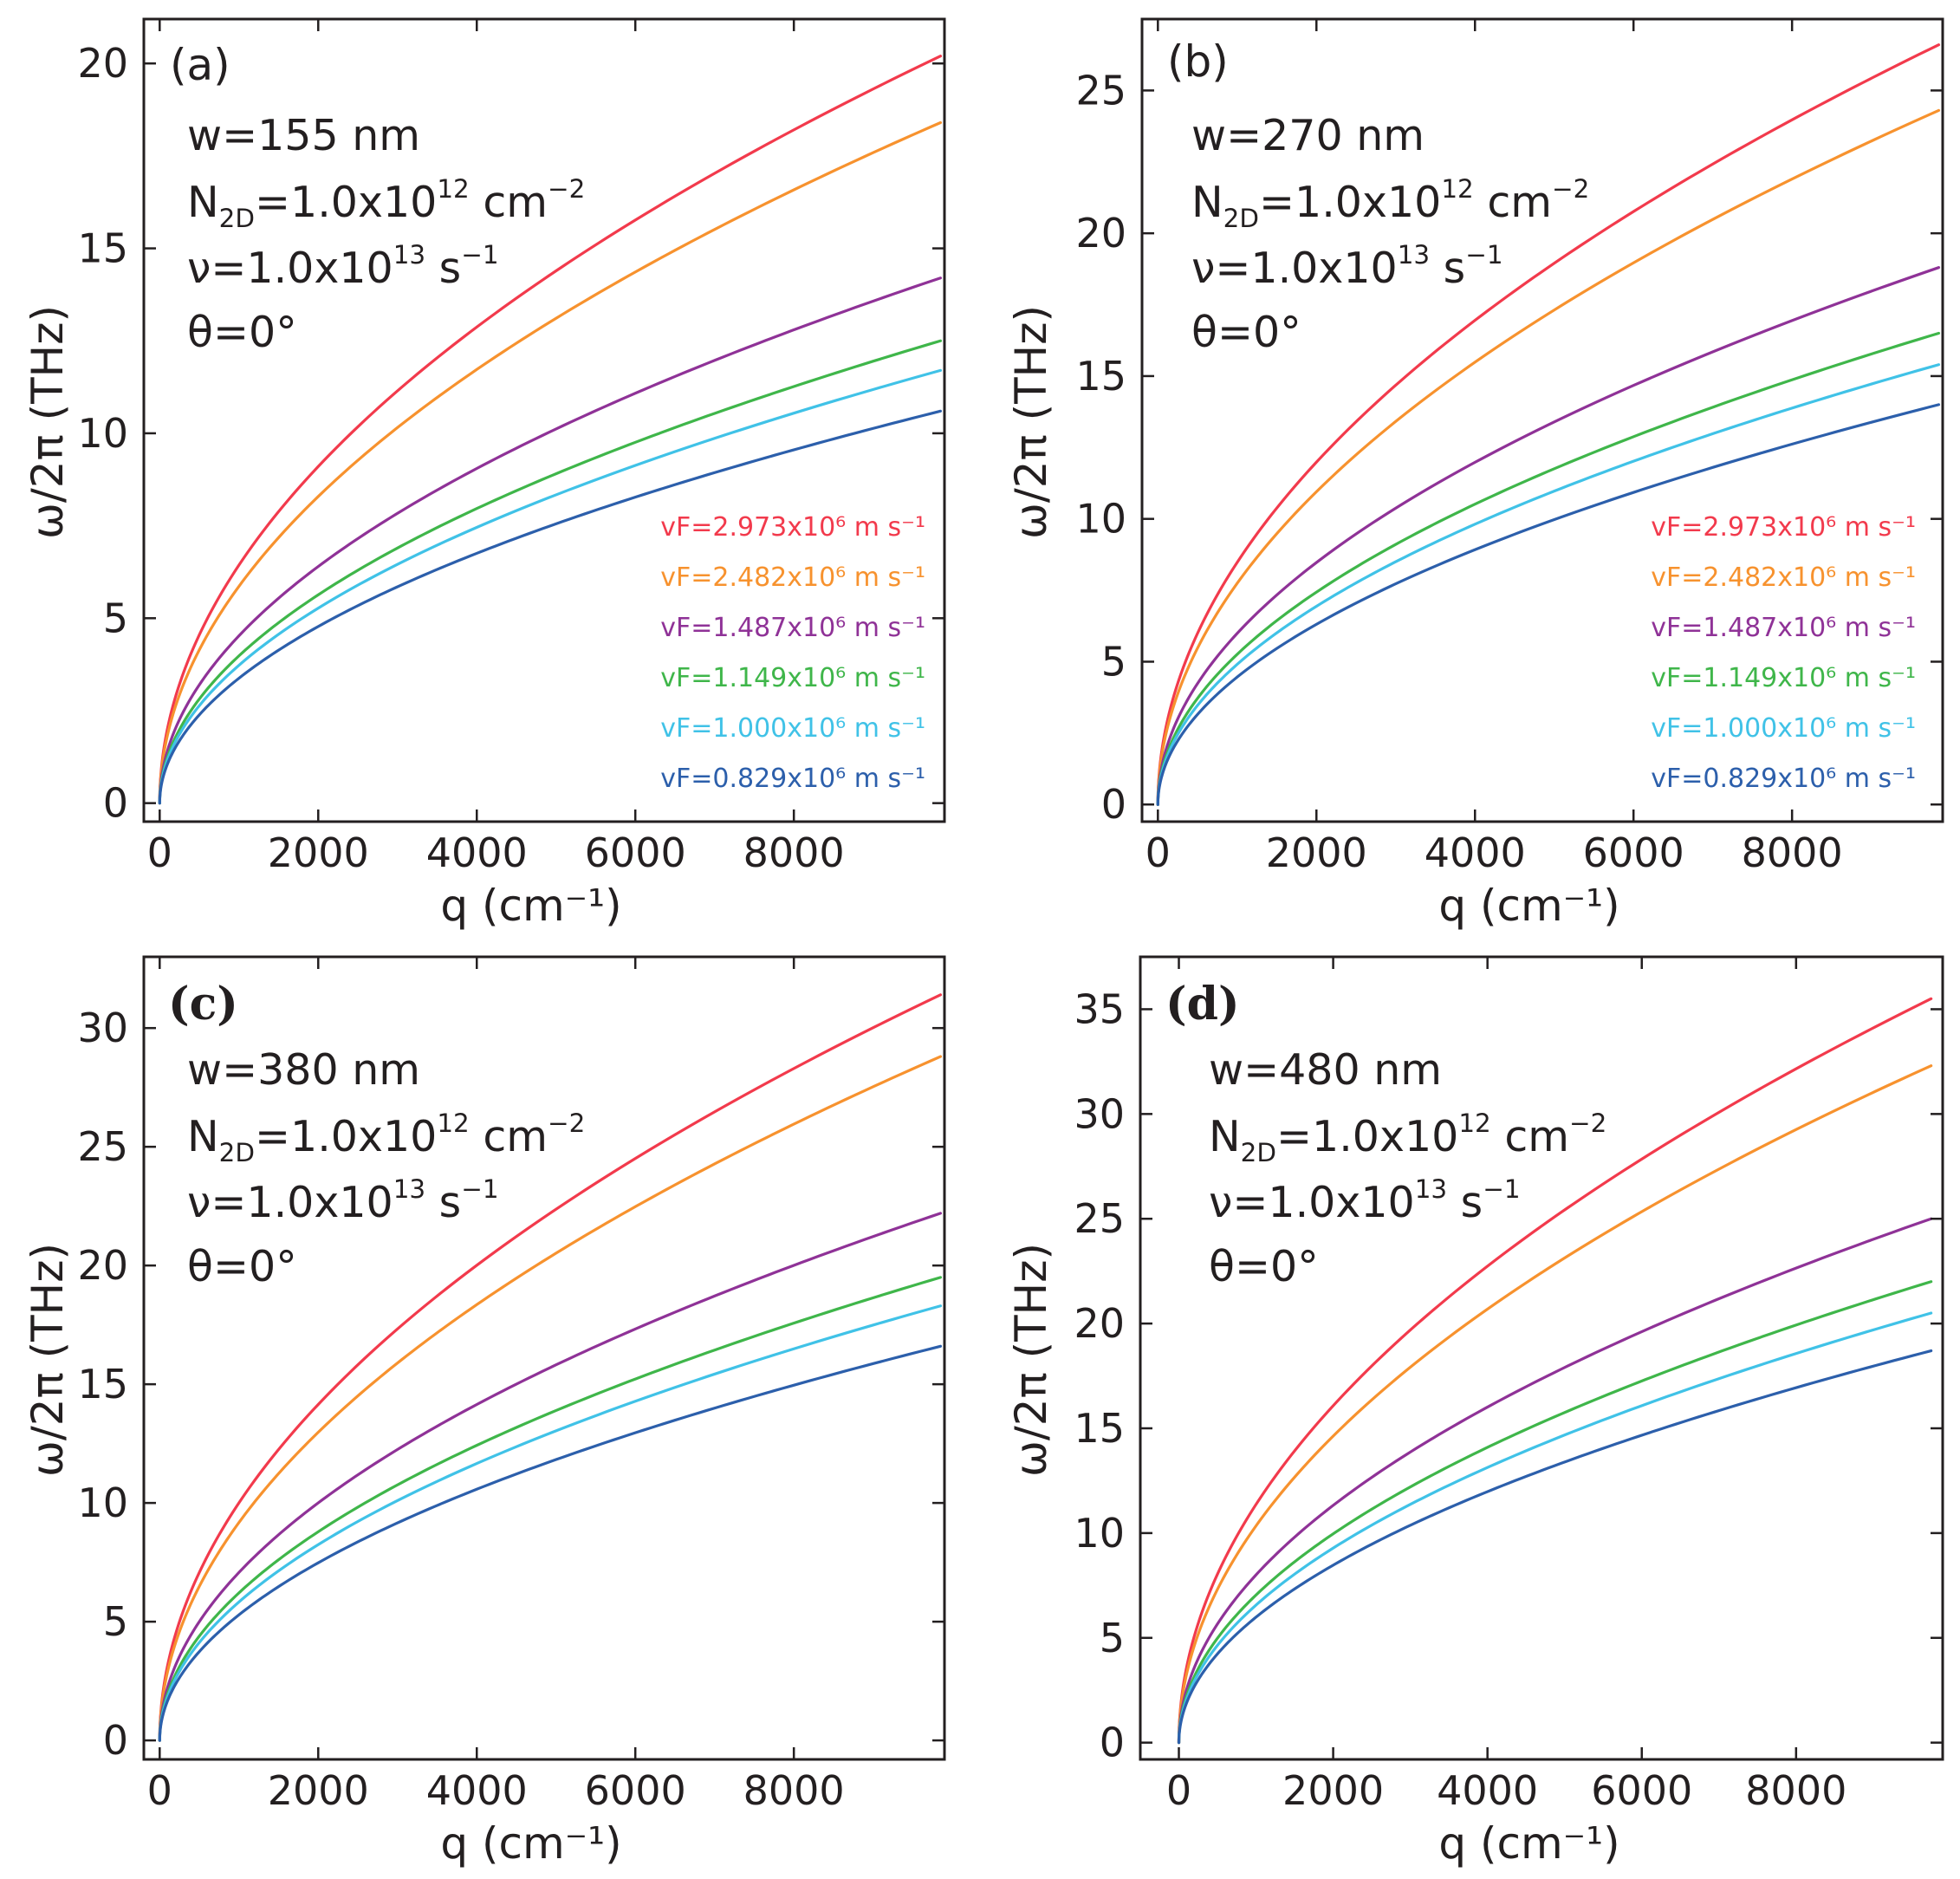 The width and height of the screenshot is (1960, 1879). I want to click on legend-entry-orange: vF=2.482x10⁶ m s⁻¹, so click(792, 577).